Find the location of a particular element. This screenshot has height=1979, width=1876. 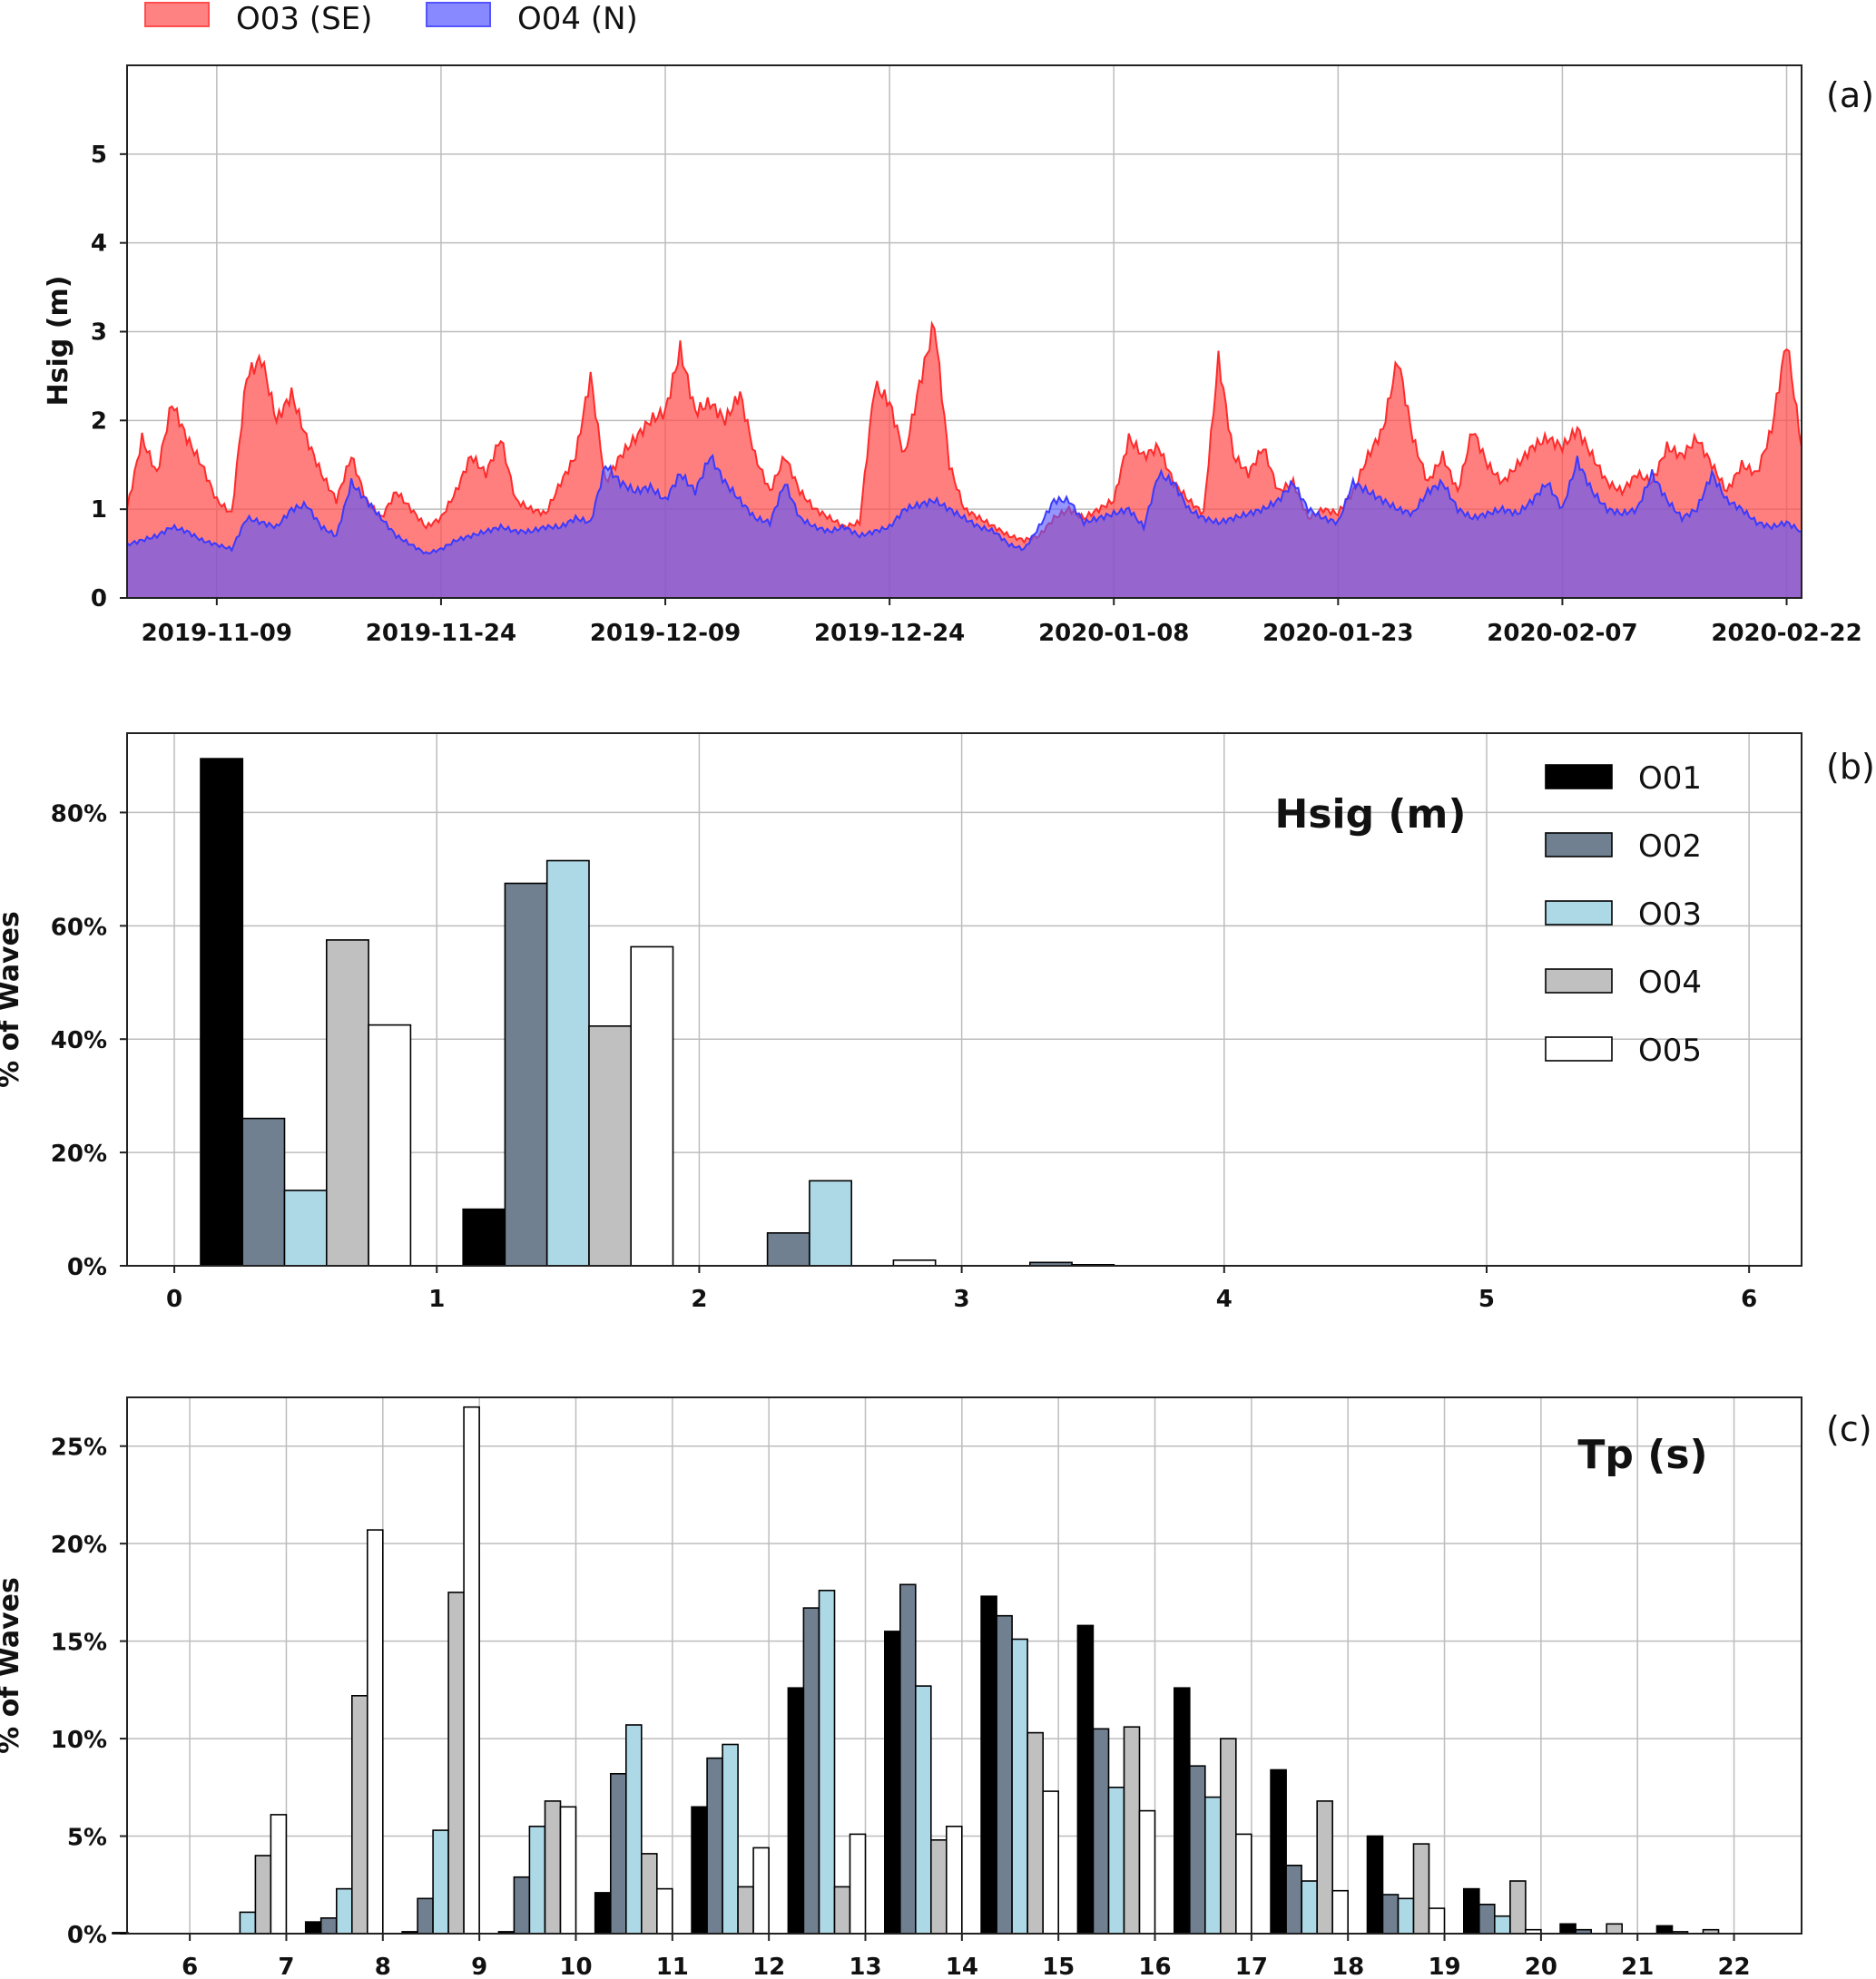

panel-label-b: (b) is located at coordinates (1851, 767).